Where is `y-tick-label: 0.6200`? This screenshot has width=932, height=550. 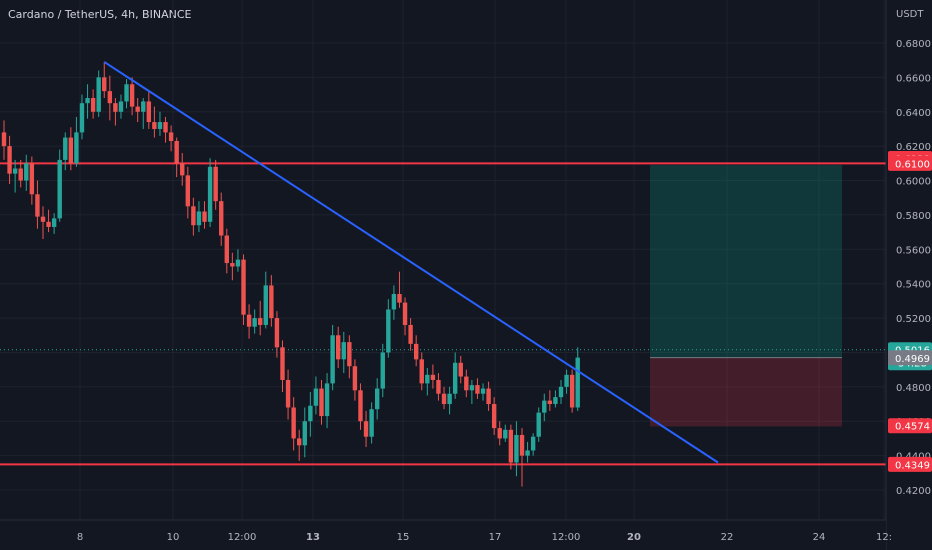 y-tick-label: 0.6200 is located at coordinates (913, 147).